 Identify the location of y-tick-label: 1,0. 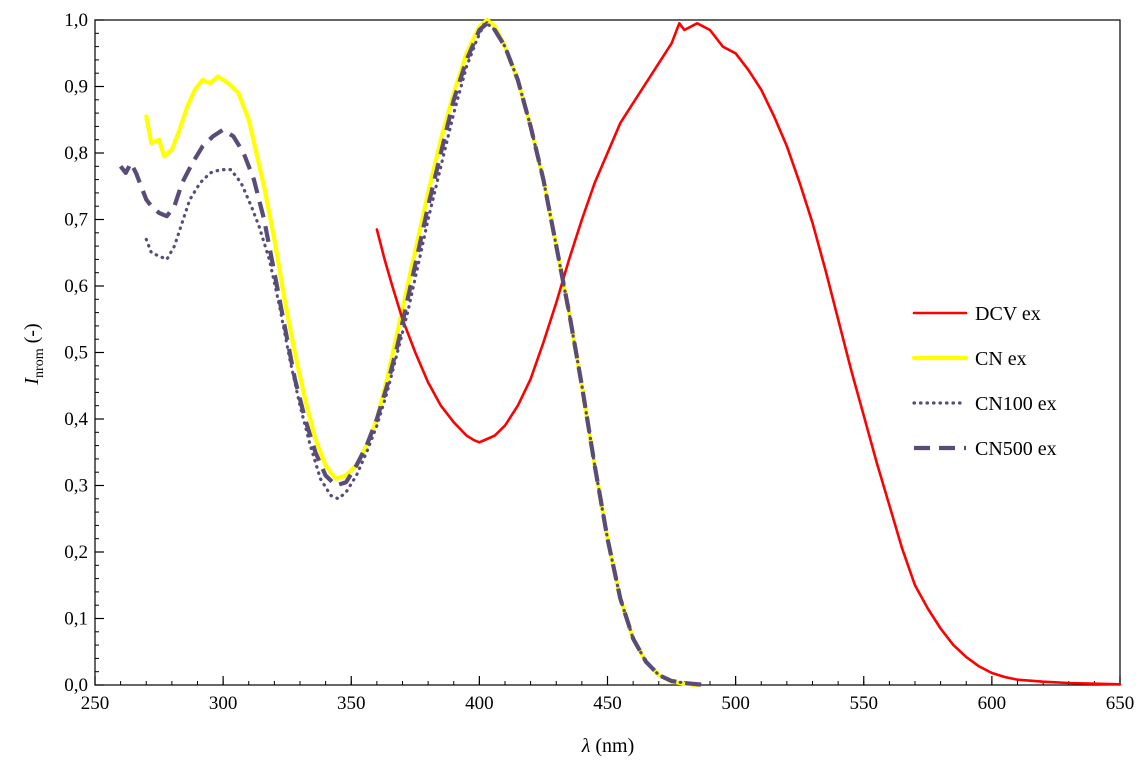
(76, 20).